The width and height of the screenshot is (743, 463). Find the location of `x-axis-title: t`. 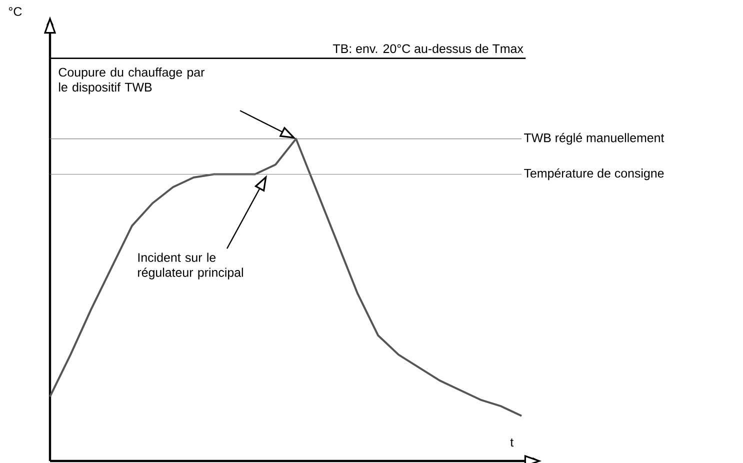

x-axis-title: t is located at coordinates (512, 442).